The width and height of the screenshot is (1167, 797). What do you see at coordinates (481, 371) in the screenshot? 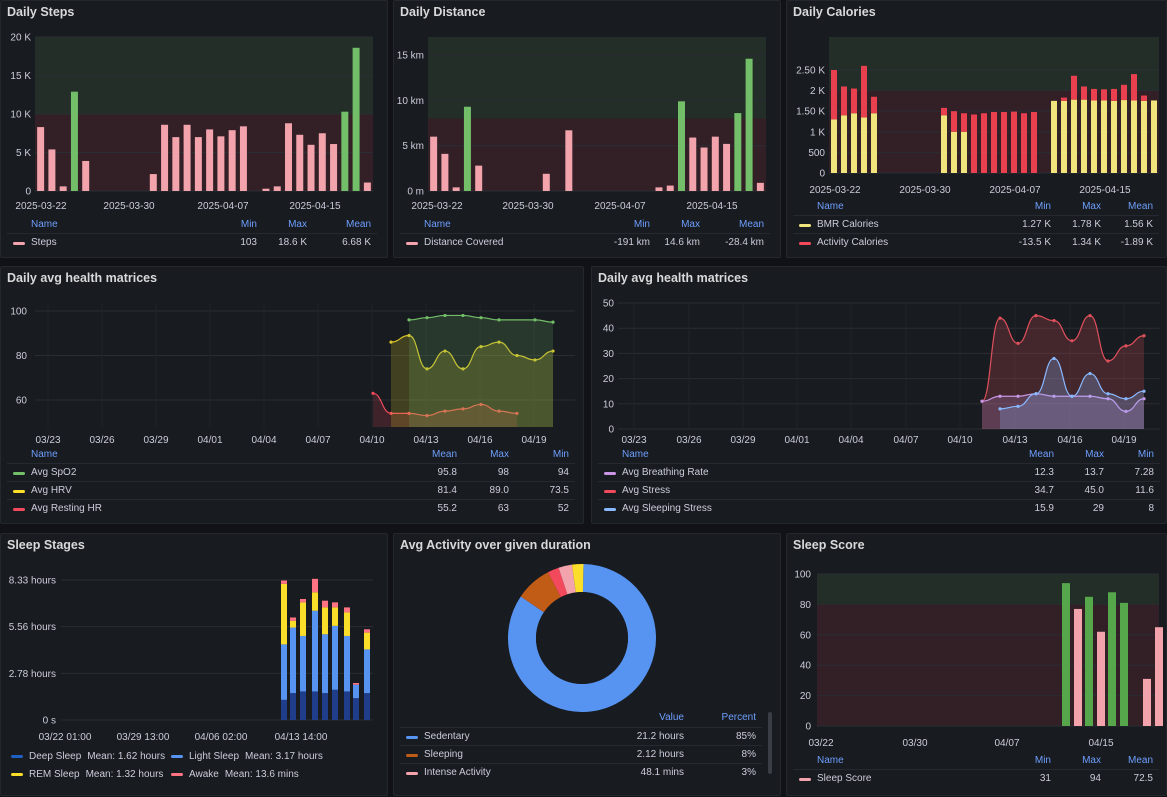
I see `spo2-area` at bounding box center [481, 371].